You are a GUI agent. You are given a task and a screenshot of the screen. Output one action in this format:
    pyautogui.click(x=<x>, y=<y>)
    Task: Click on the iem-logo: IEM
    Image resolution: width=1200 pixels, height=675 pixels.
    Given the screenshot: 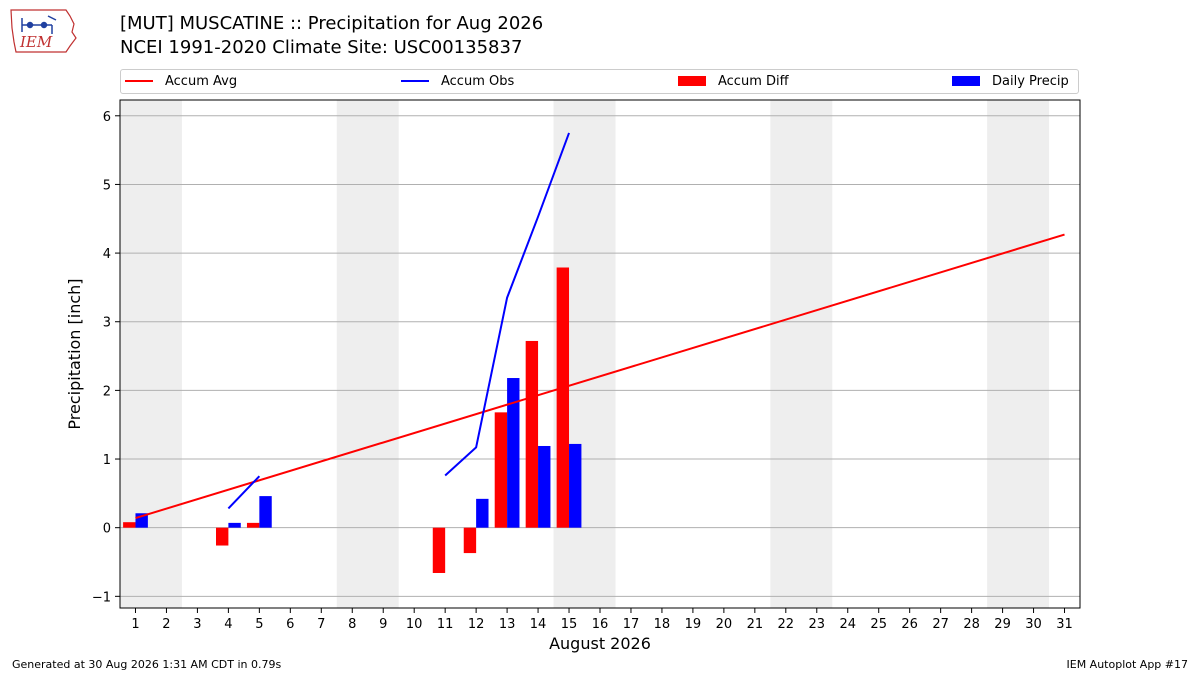 What is the action you would take?
    pyautogui.click(x=43, y=31)
    